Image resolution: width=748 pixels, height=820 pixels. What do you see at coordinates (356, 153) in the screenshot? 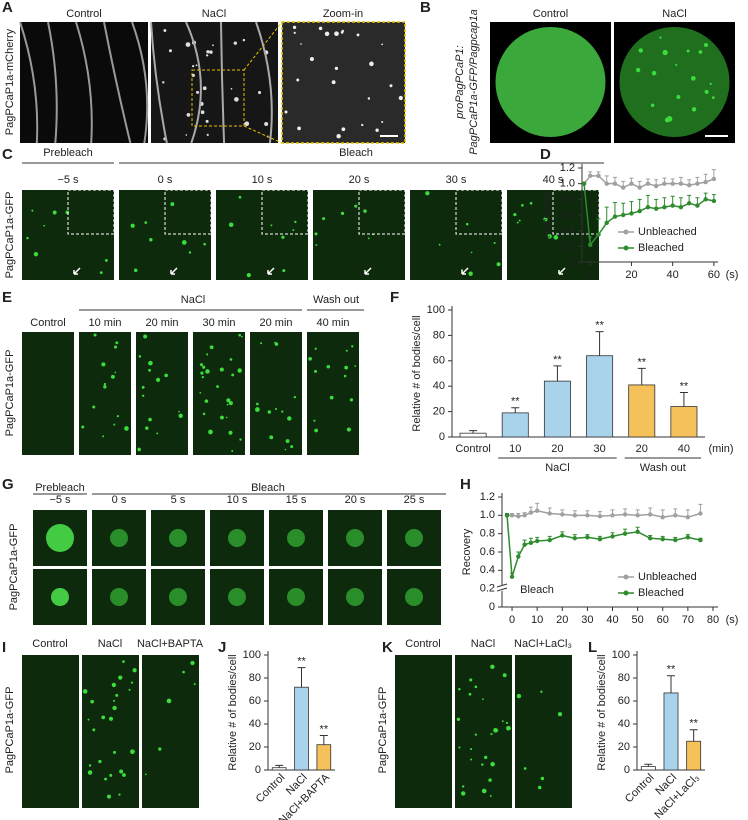
I see `group-label: Bleach` at bounding box center [356, 153].